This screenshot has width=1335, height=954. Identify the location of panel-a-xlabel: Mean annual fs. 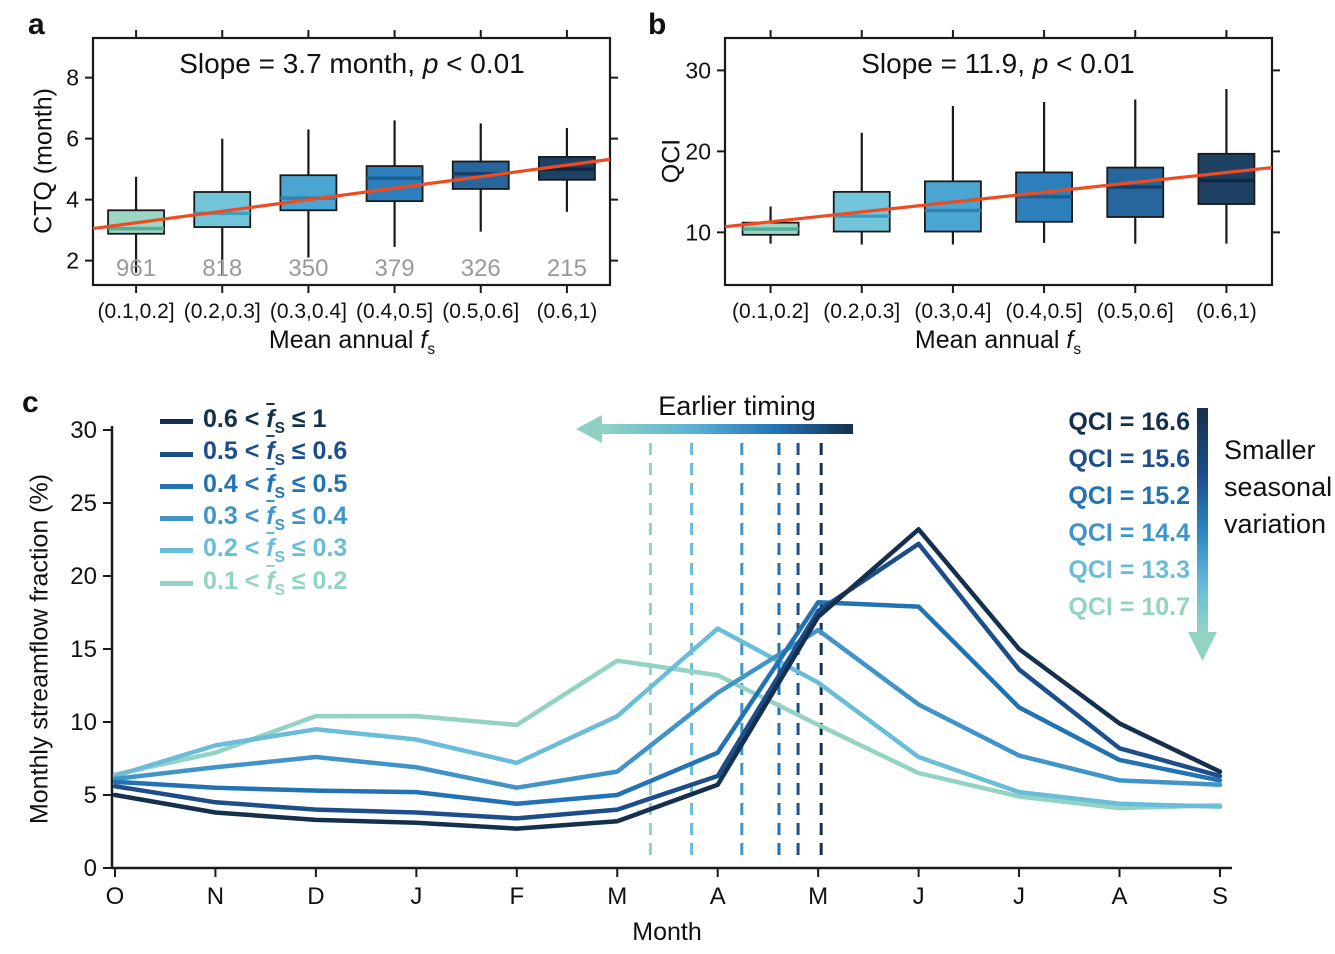
(352, 342).